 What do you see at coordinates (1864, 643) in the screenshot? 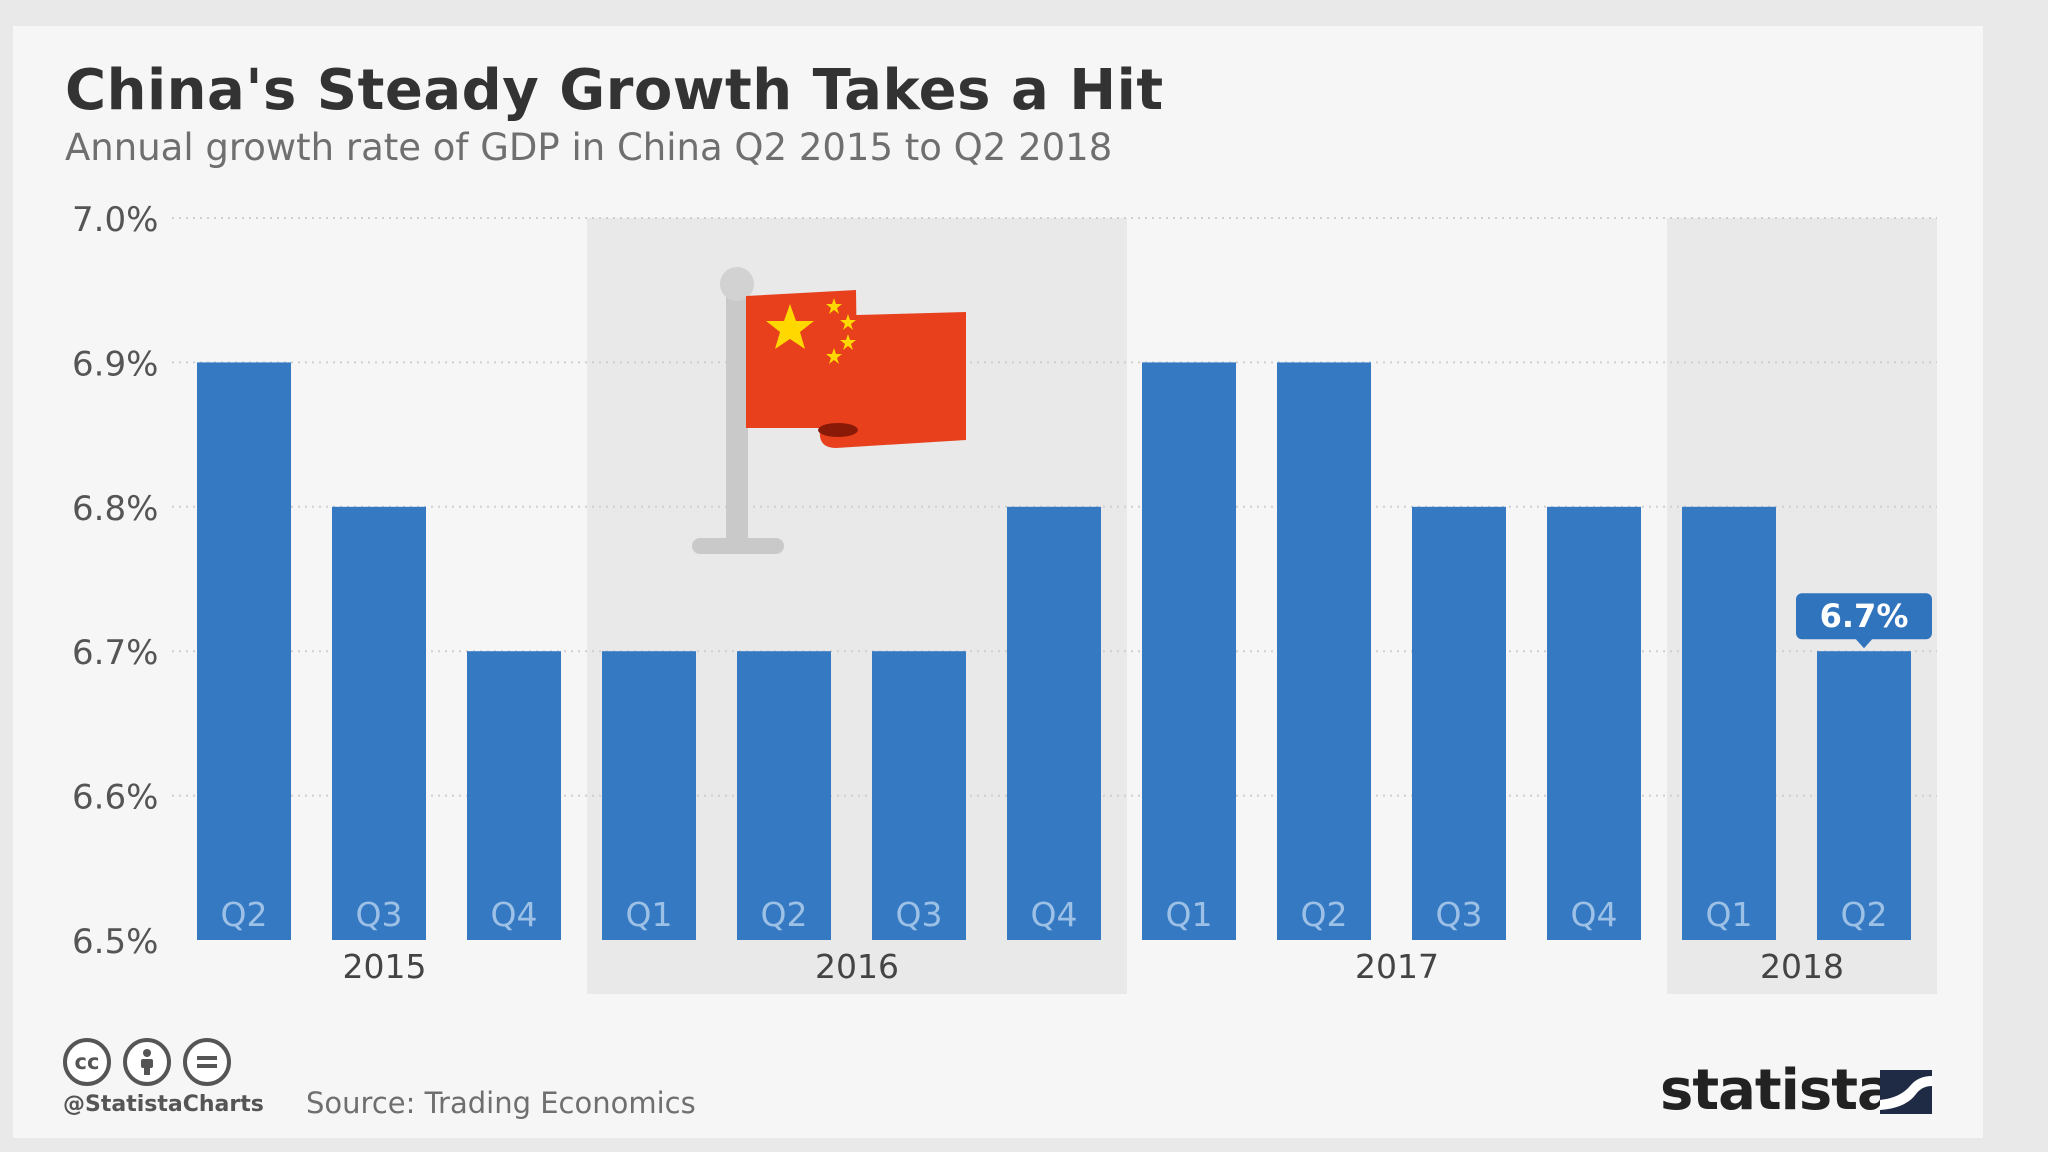
I see `value-callout-pointer` at bounding box center [1864, 643].